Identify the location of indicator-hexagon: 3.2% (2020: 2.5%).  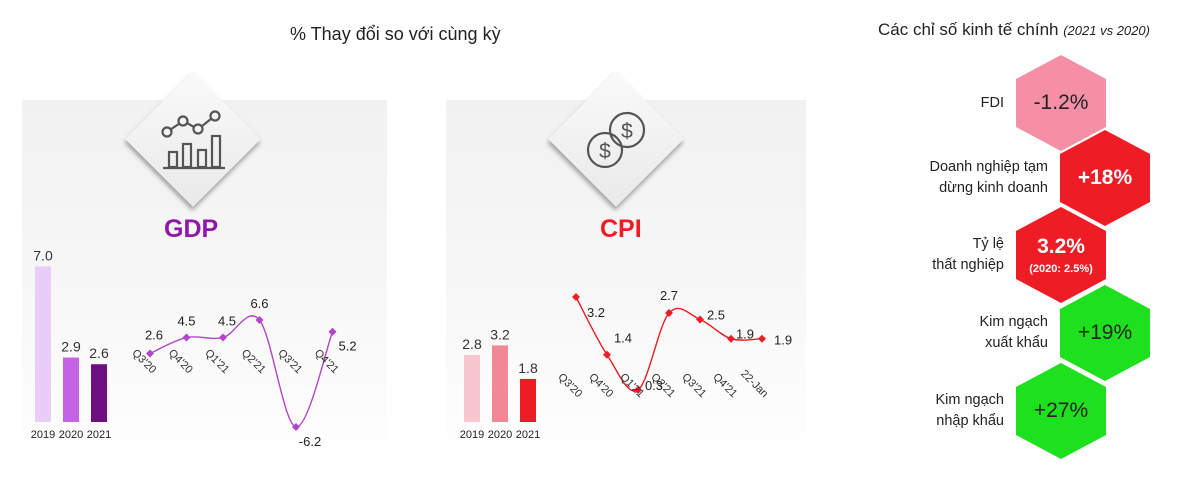
(1061, 255).